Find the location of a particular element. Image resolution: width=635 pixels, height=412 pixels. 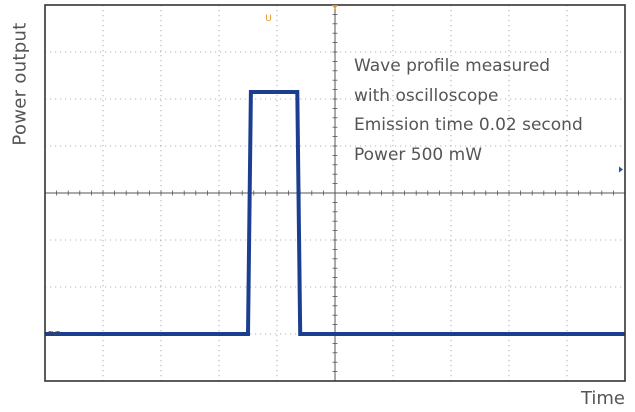

annotation-line: Power 500 mW is located at coordinates (418, 154).